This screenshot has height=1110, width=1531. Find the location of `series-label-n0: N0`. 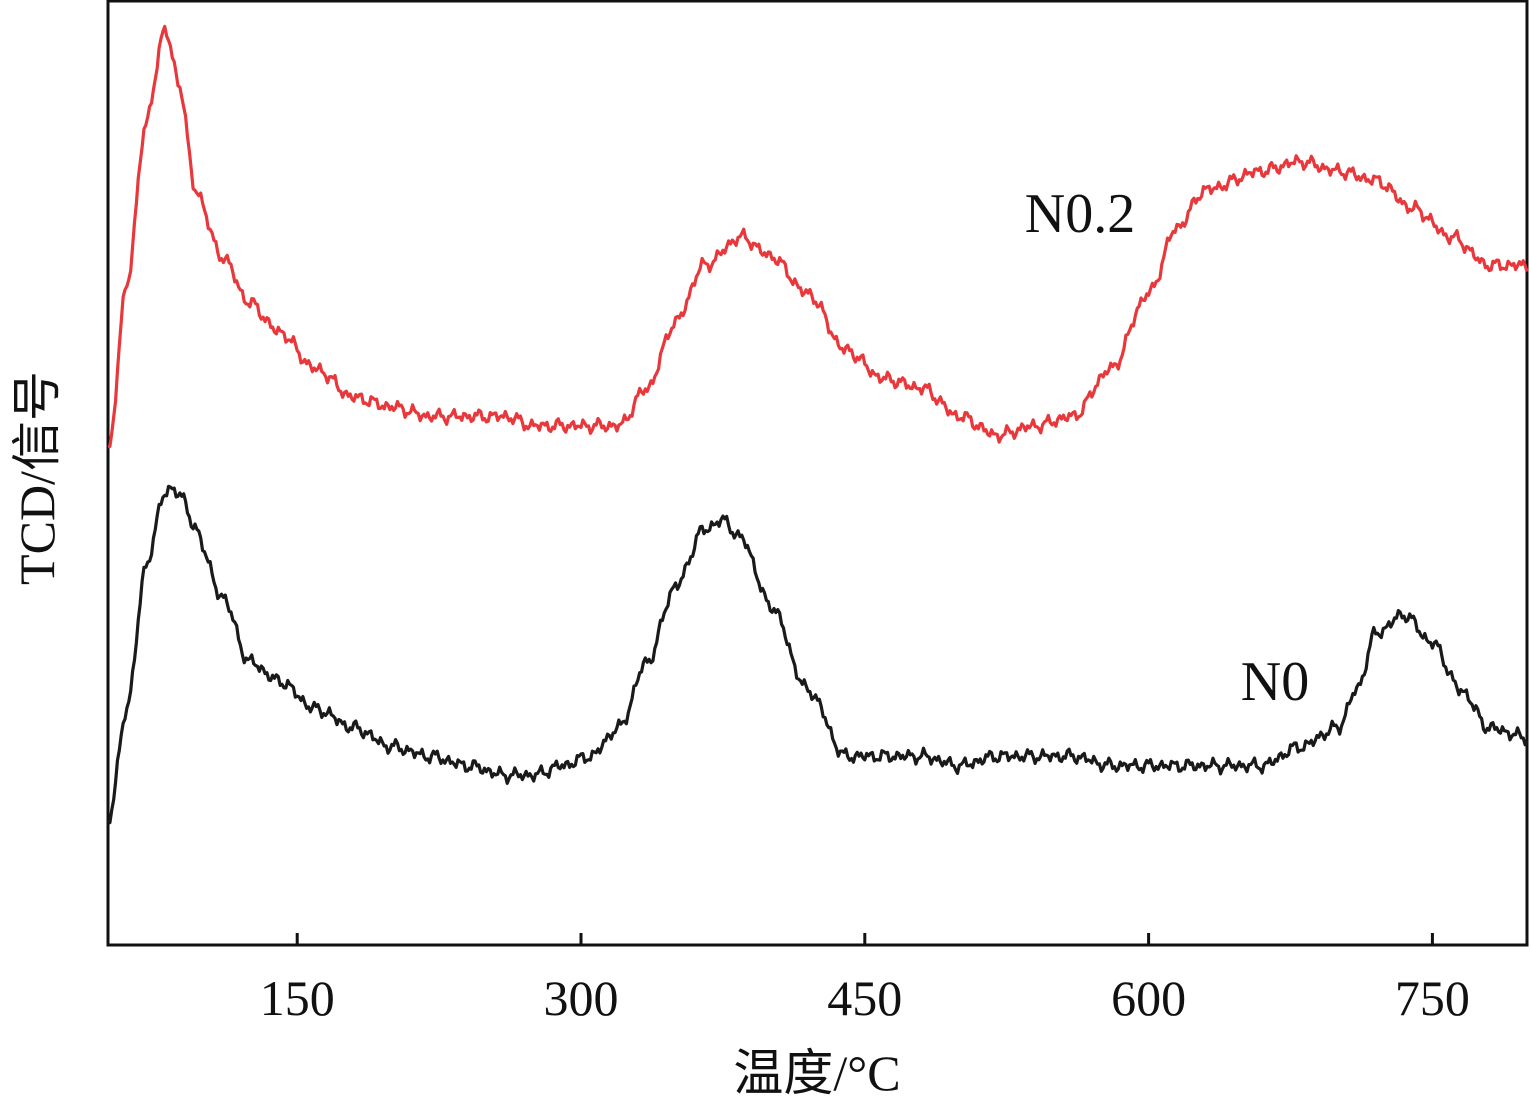

series-label-n0: N0 is located at coordinates (1275, 682).